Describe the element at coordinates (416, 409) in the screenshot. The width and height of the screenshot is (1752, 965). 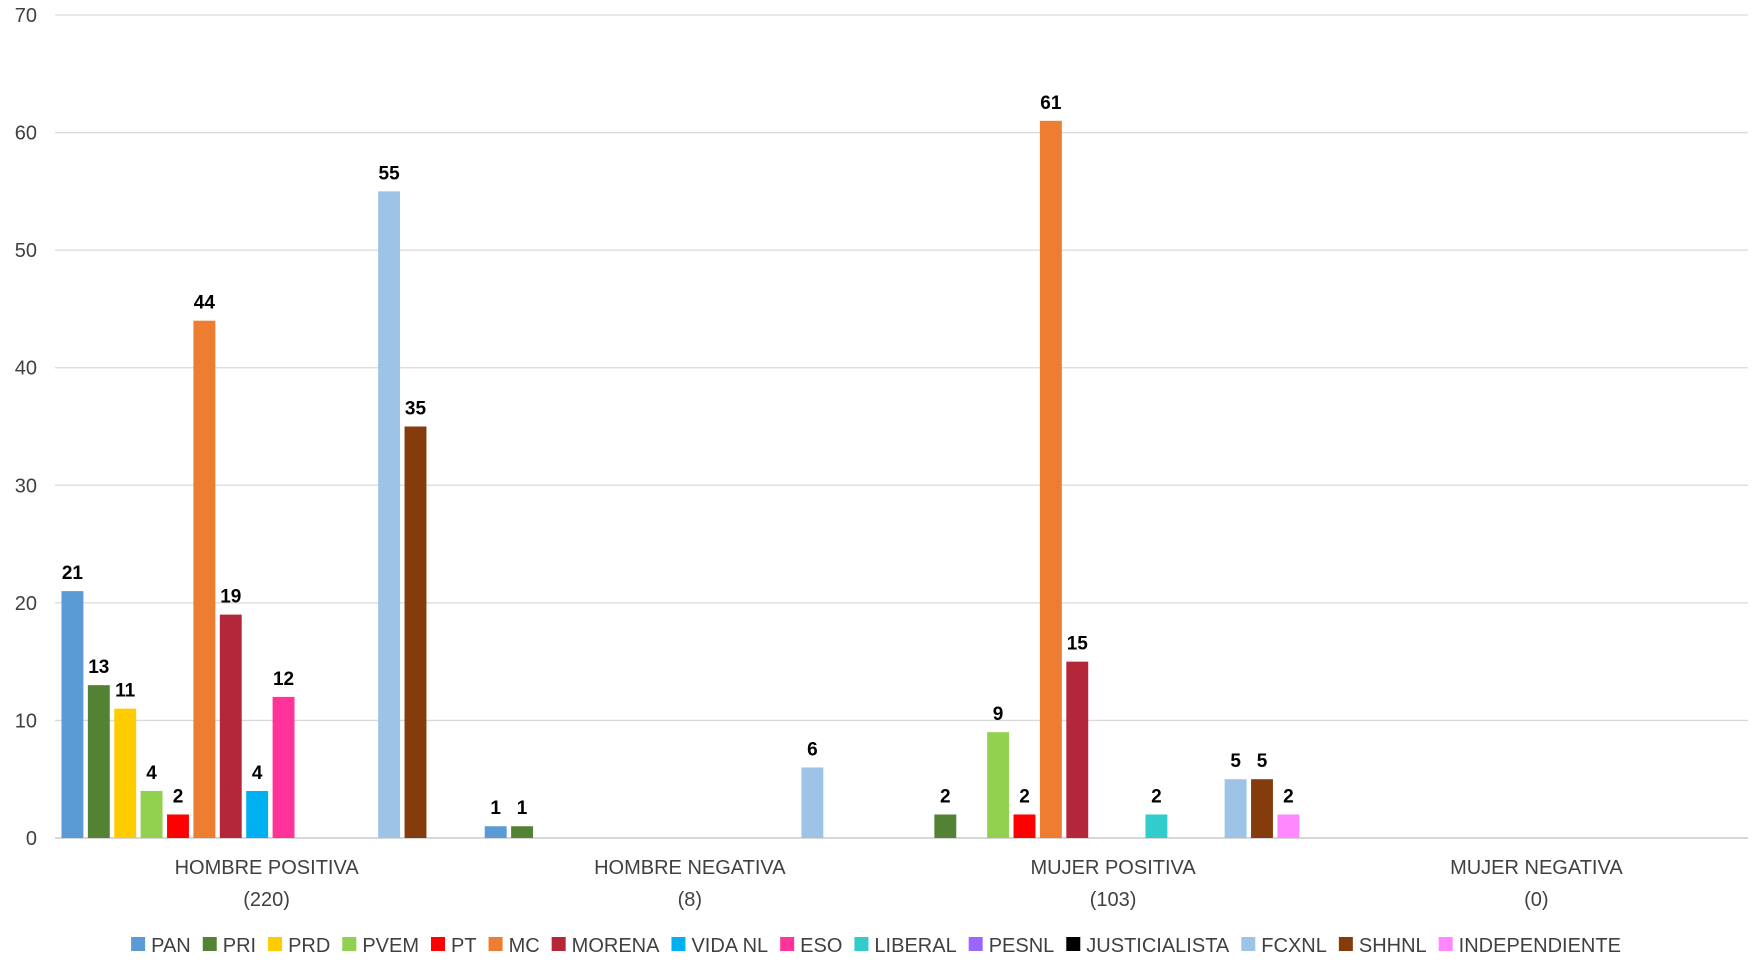
I see `data-label: 35` at that location.